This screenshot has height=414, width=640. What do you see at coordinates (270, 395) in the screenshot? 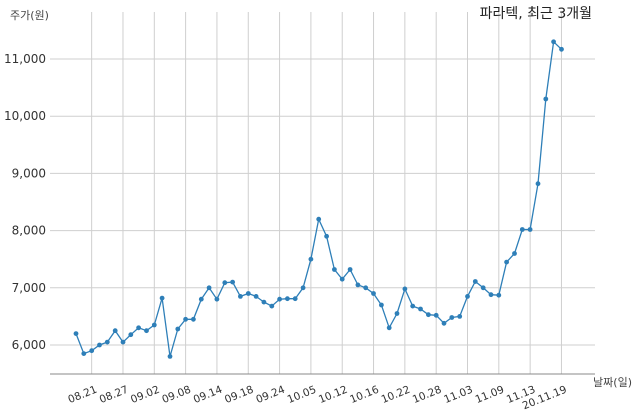
I see `x-tick-label: 09.24` at bounding box center [270, 395].